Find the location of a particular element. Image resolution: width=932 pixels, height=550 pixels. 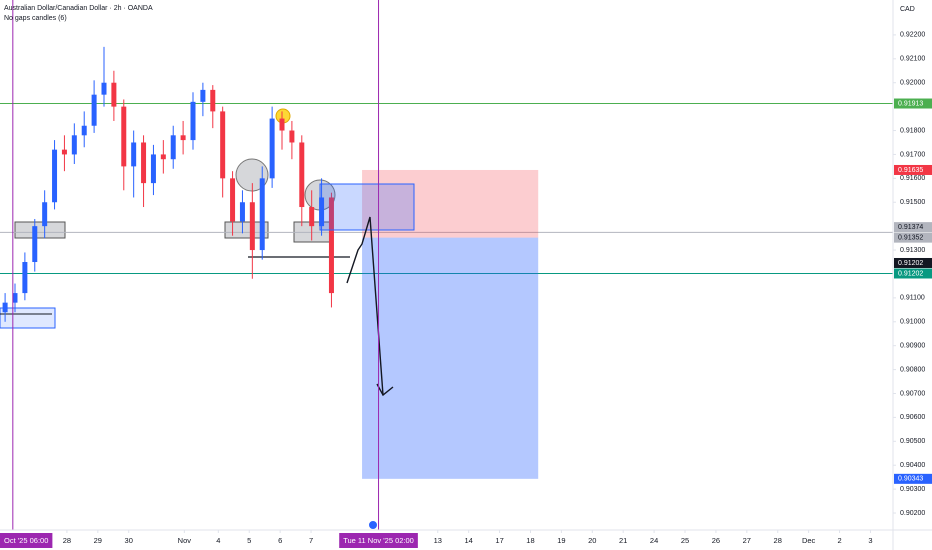

y-tick-label: 0.92100 is located at coordinates (912, 59).